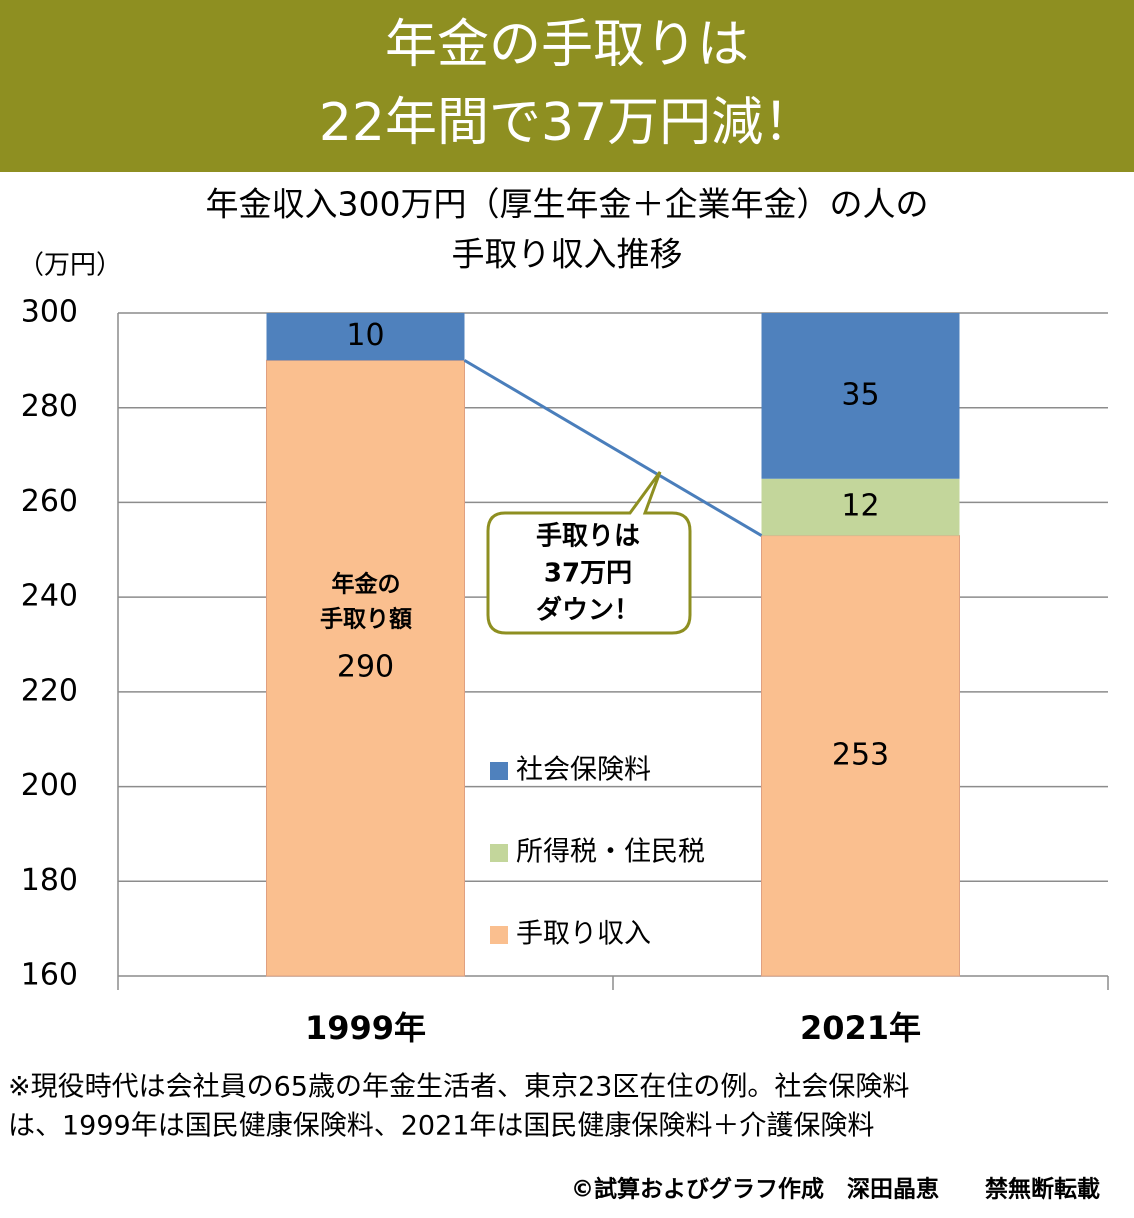 Image resolution: width=1134 pixels, height=1218 pixels. Describe the element at coordinates (610, 852) in the screenshot. I see `legend-label: 所得税・住民税` at that location.